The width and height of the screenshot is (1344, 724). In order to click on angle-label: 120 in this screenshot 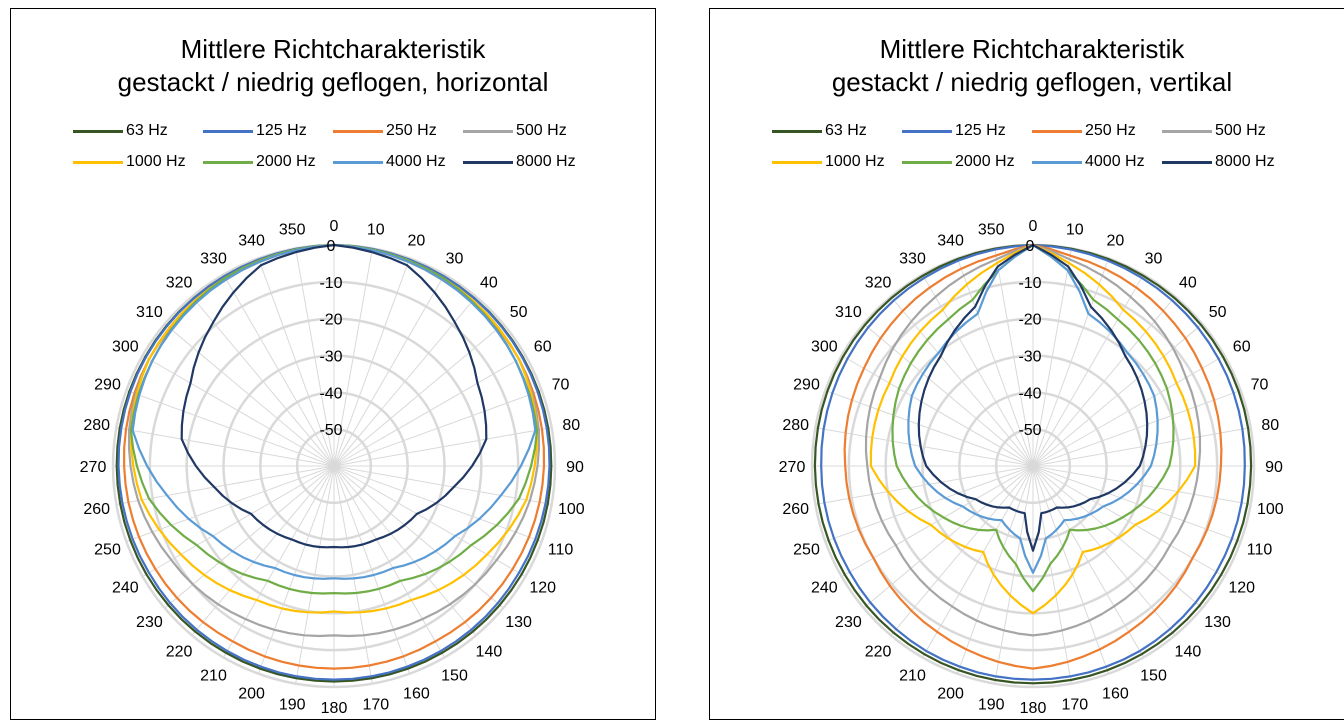, I will do `click(1241, 588)`.